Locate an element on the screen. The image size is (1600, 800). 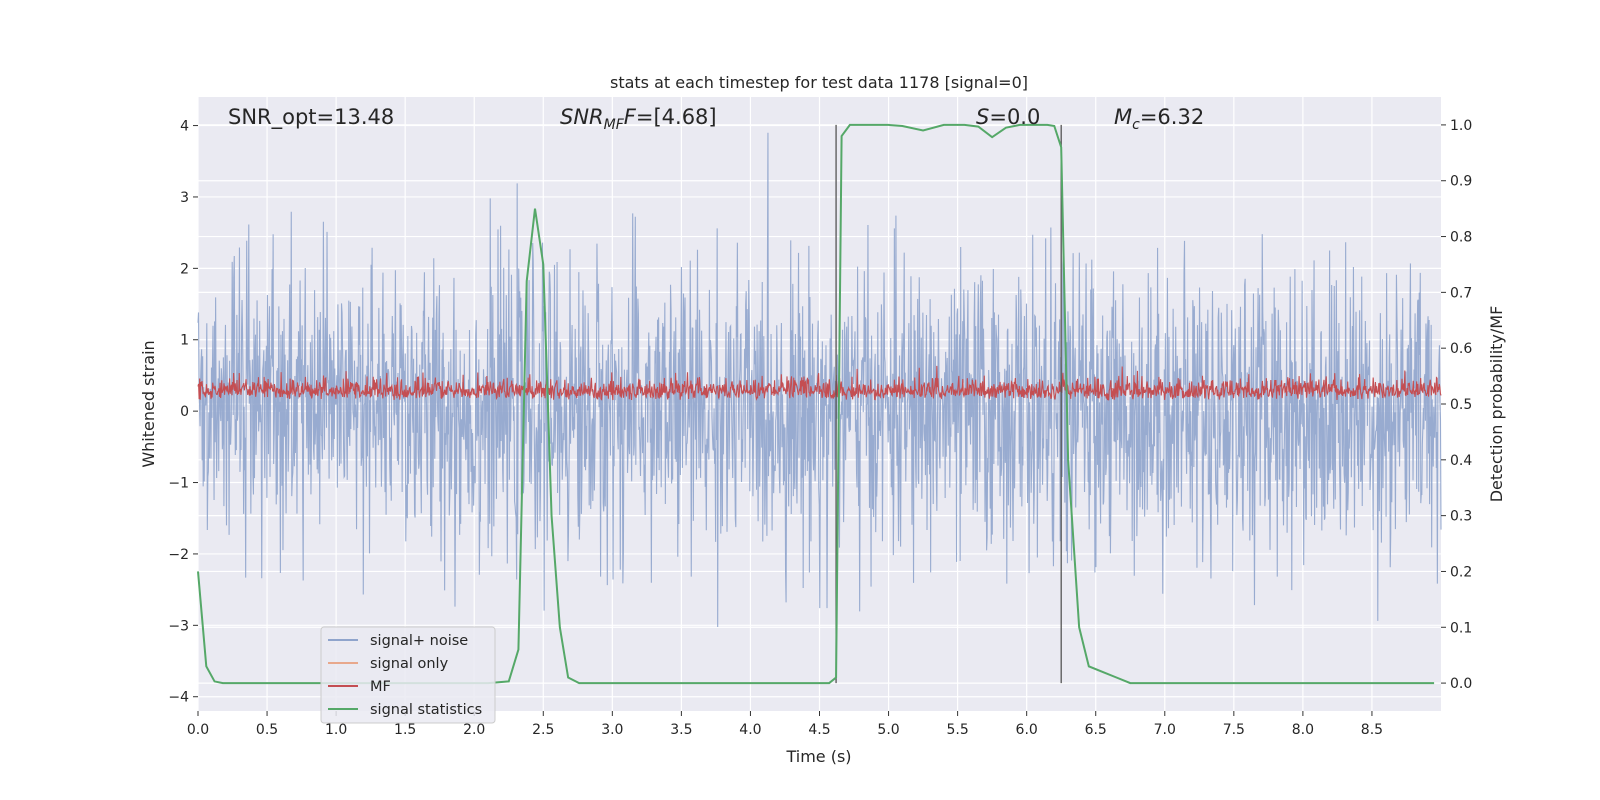
x-tick-label: 1.0 is located at coordinates (336, 730).